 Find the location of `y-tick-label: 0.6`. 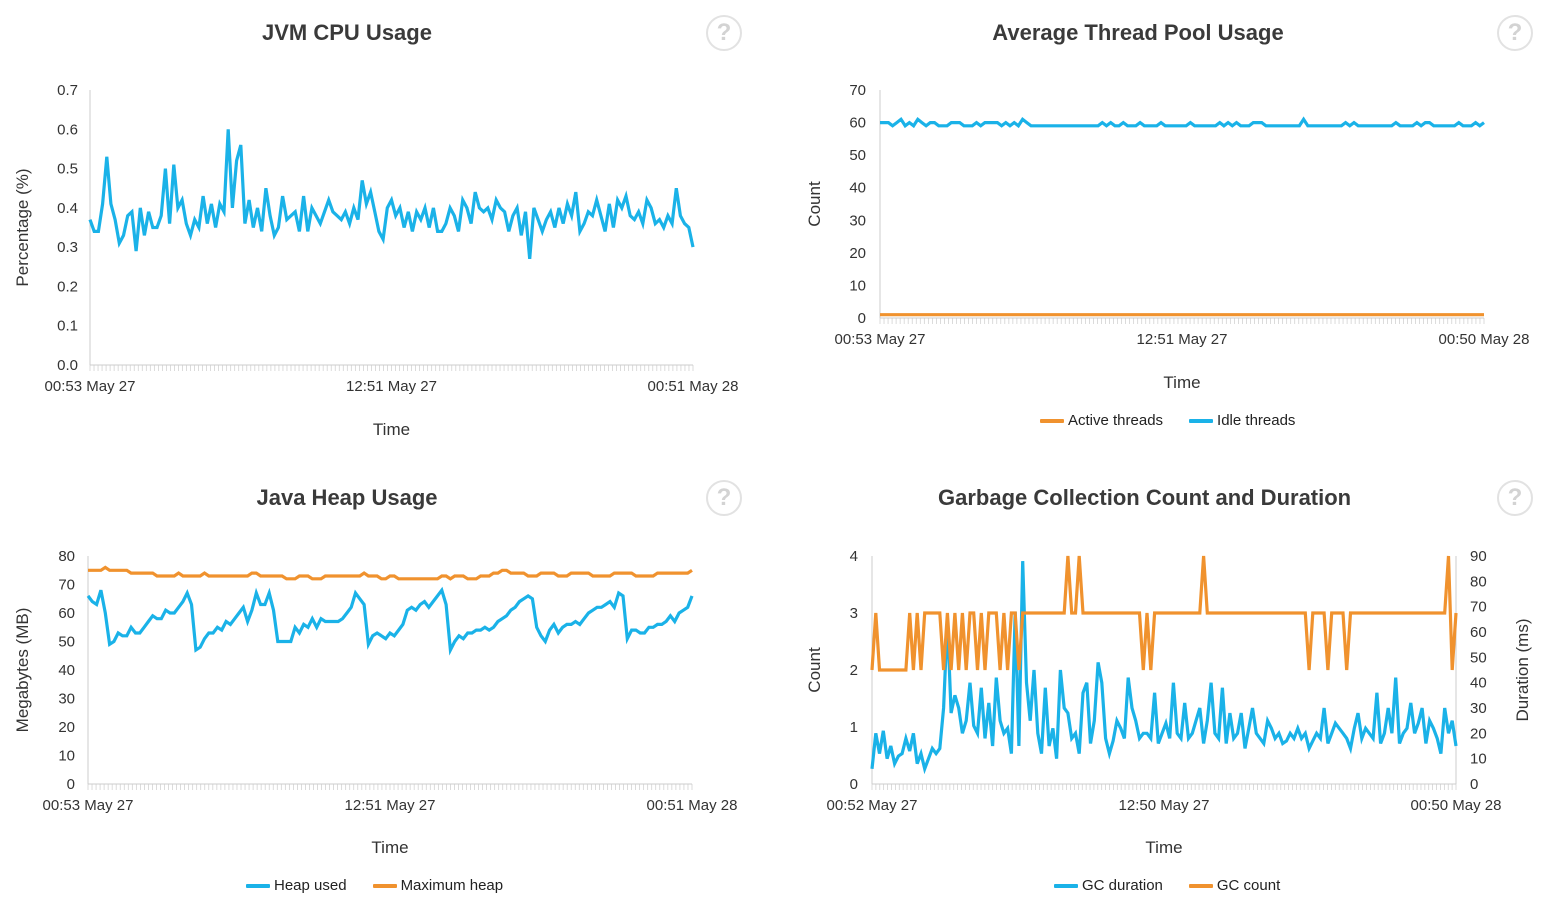

y-tick-label: 0.6 is located at coordinates (67, 129).